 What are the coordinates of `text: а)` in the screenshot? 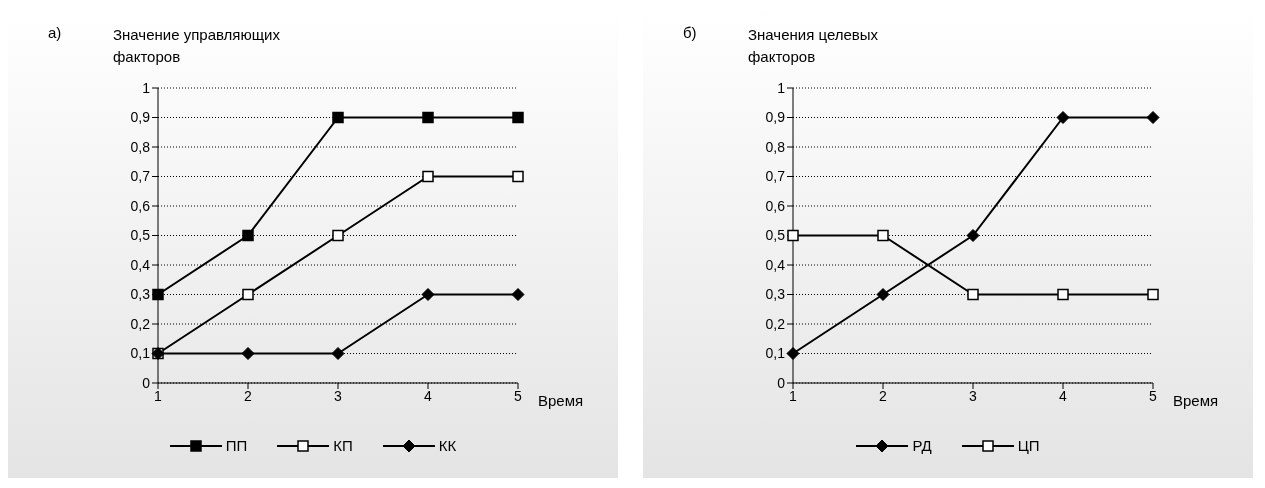 It's located at (55, 32).